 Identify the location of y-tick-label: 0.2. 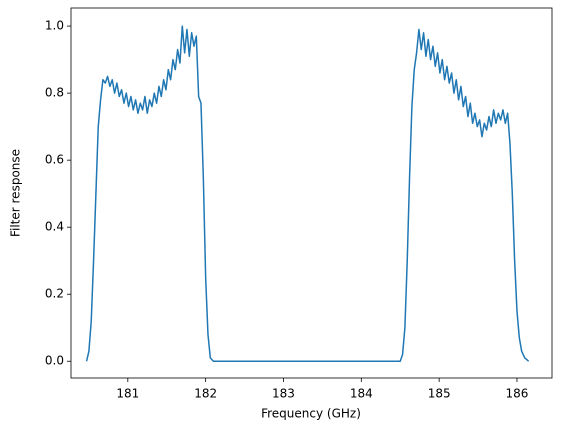
(54, 294).